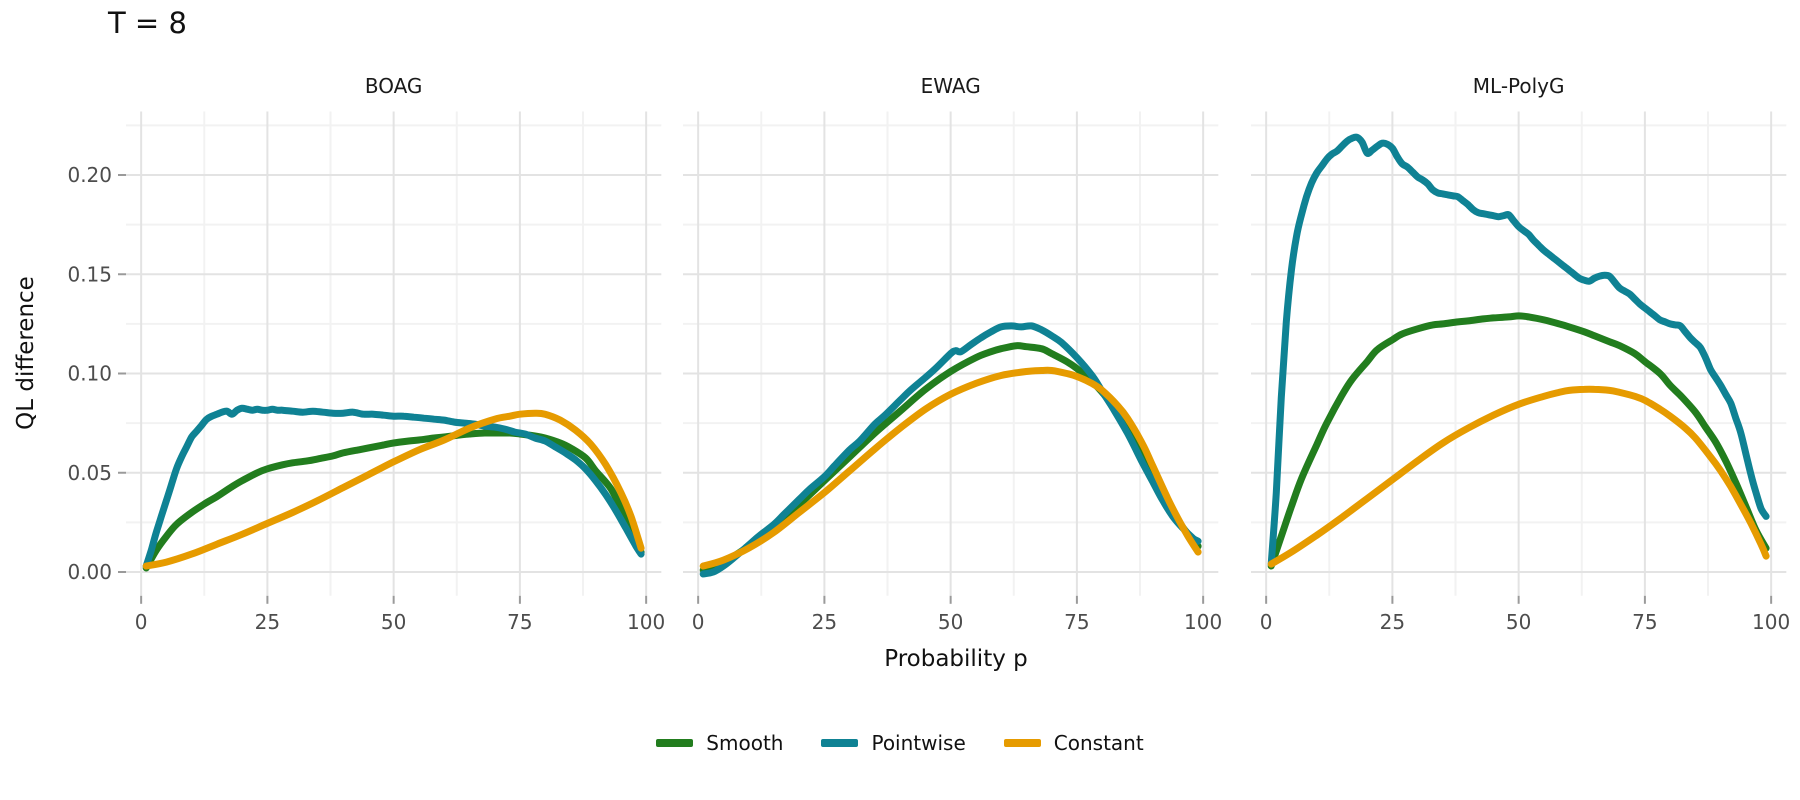  What do you see at coordinates (89, 473) in the screenshot?
I see `y-tick-label: 0.05` at bounding box center [89, 473].